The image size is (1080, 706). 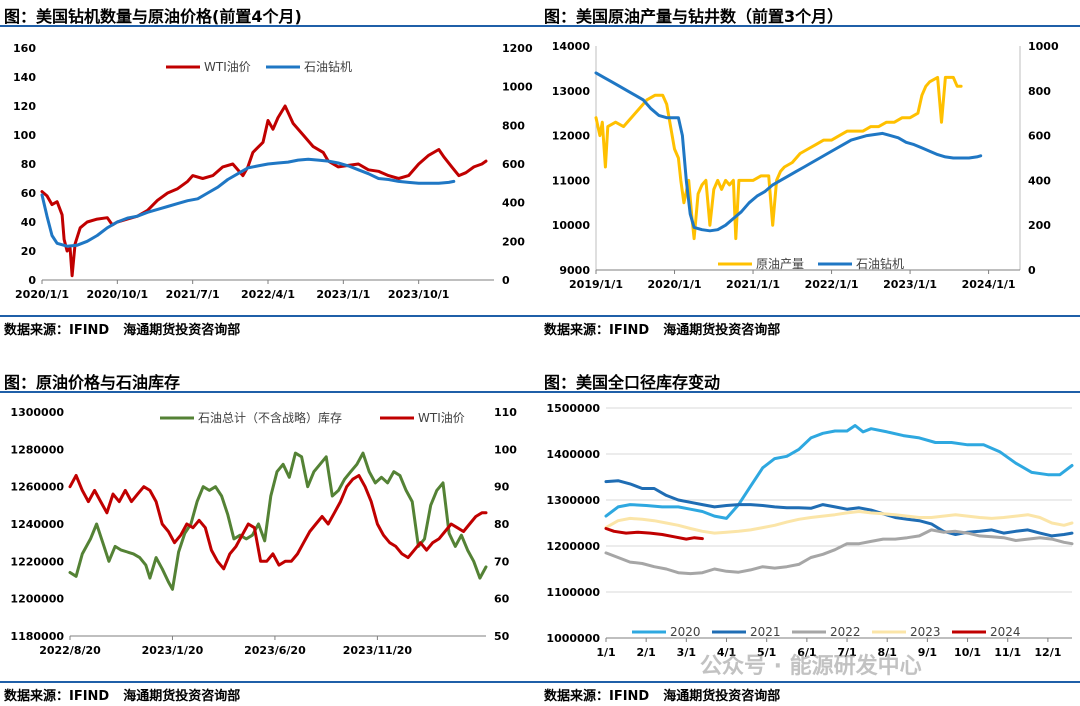 What do you see at coordinates (632, 382) in the screenshot?
I see `panel-title: 图：美国全口径库存变动` at bounding box center [632, 382].